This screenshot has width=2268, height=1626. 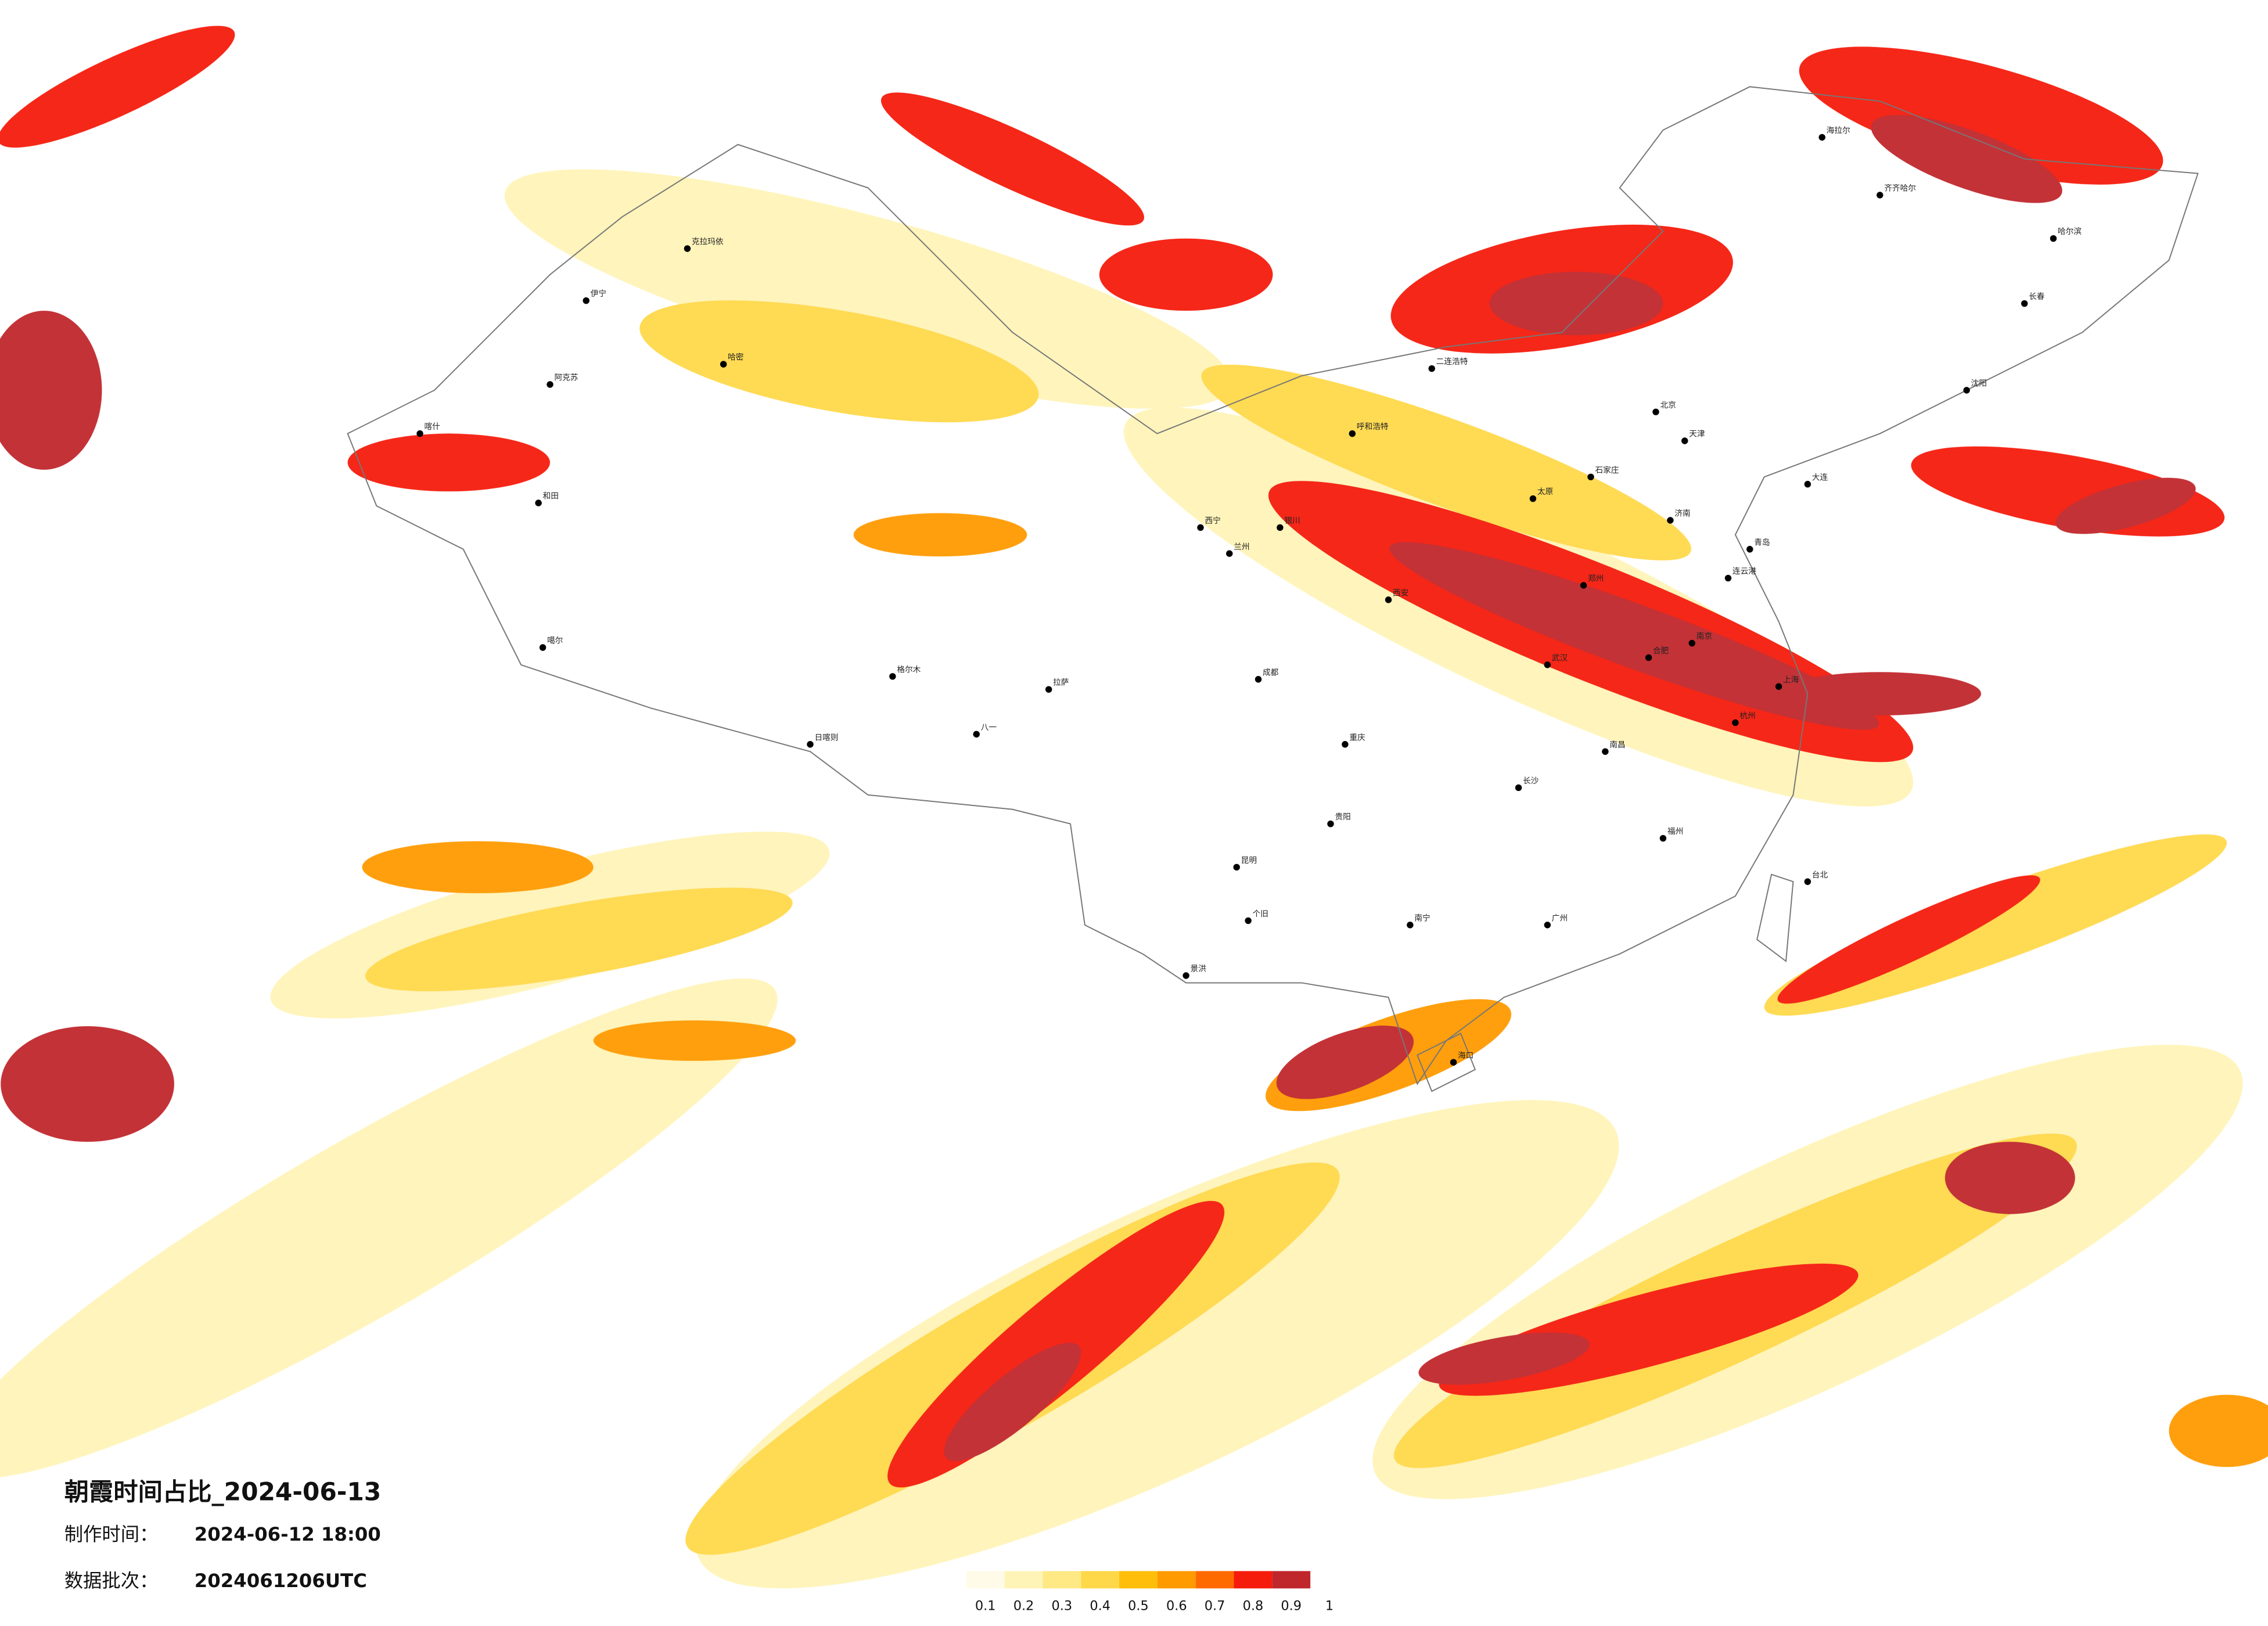 What do you see at coordinates (1791, 680) in the screenshot?
I see `city-label: 上海` at bounding box center [1791, 680].